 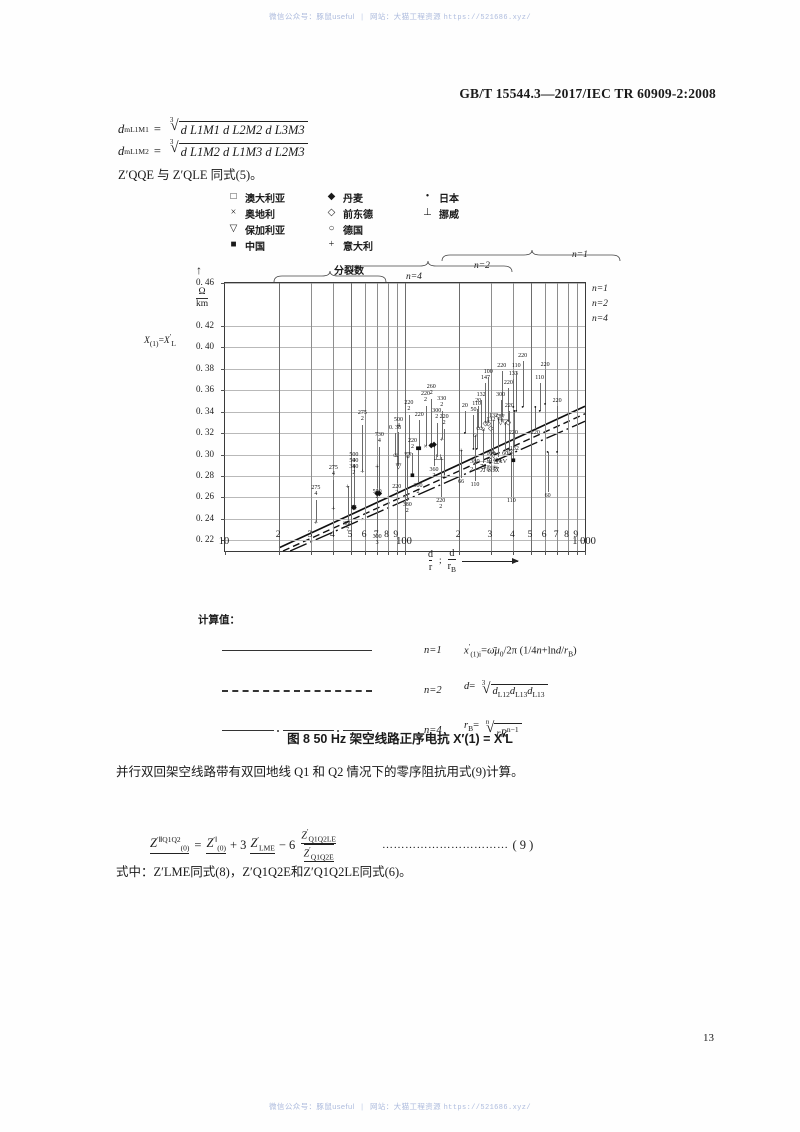 What do you see at coordinates (587, 93) in the screenshot?
I see `standard-code-header: GB/T 15544.3—2017/IEC TR 60909-2:2008` at bounding box center [587, 93].